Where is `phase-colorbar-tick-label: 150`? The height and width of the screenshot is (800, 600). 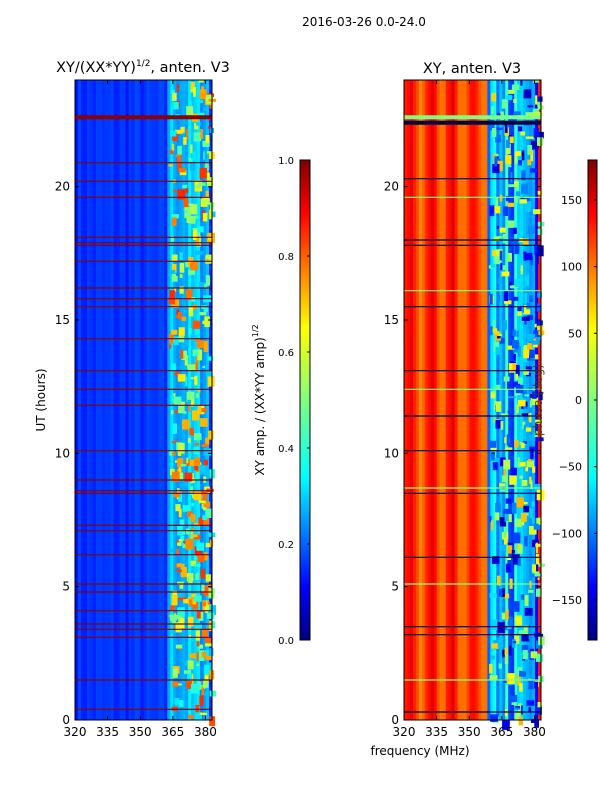
phase-colorbar-tick-label: 150 is located at coordinates (571, 200).